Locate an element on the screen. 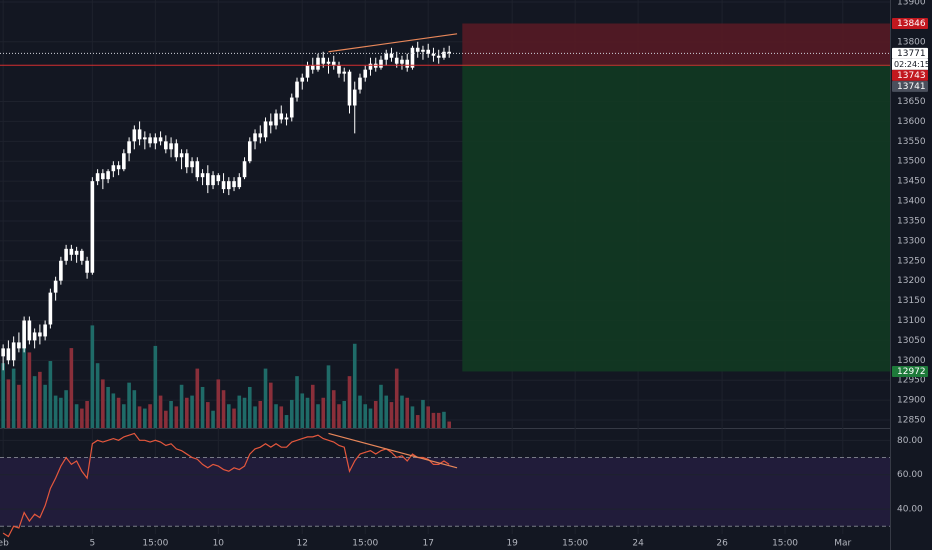 The image size is (932, 550). price-label: 13771 is located at coordinates (911, 54).